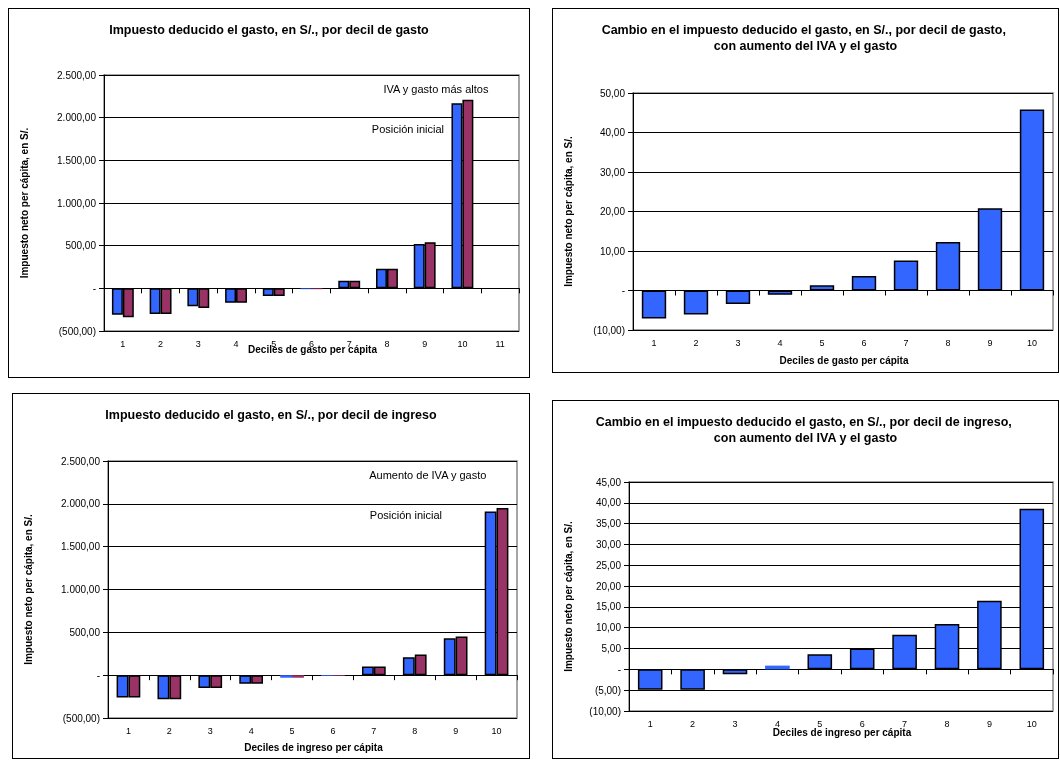 The height and width of the screenshot is (760, 1060). What do you see at coordinates (428, 474) in the screenshot?
I see `annotation: Aumento de IVA y gasto` at bounding box center [428, 474].